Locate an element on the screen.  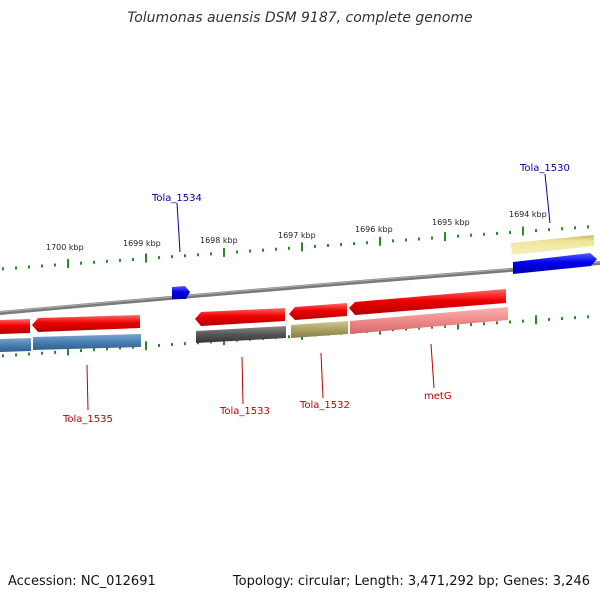
upper-ruler is located at coordinates (295, 248).